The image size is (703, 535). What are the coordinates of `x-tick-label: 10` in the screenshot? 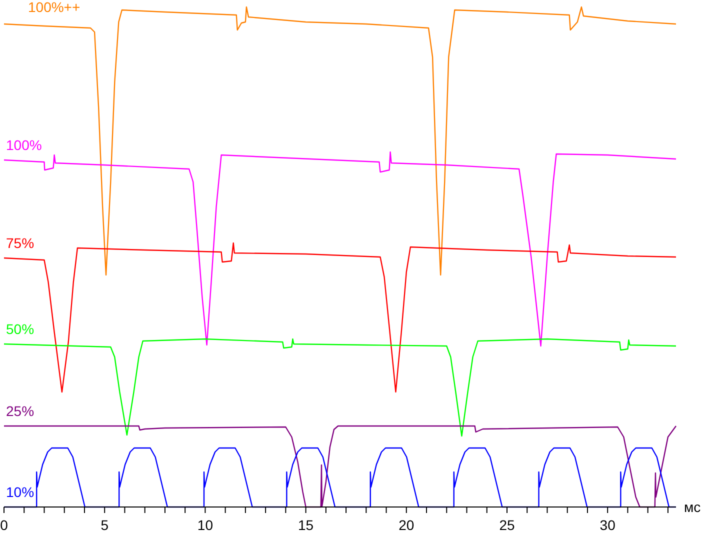 It's located at (205, 525).